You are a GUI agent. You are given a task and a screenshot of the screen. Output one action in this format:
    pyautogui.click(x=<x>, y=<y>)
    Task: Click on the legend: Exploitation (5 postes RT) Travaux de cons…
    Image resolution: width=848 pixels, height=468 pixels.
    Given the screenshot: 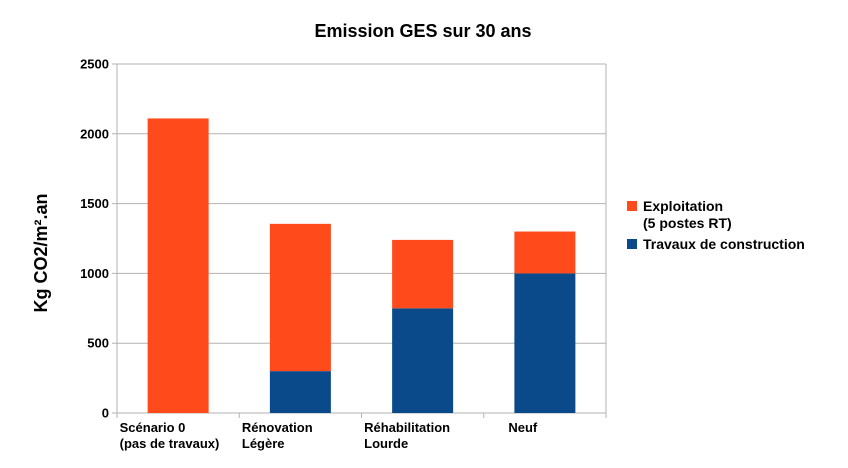 What is the action you would take?
    pyautogui.click(x=716, y=225)
    